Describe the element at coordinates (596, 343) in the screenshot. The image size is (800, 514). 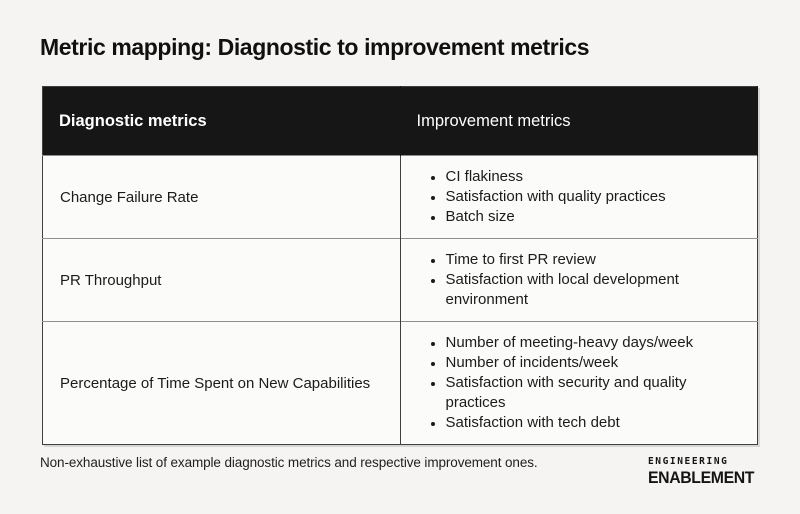
I see `improvement-item: Number of meeting-heavy days/week` at that location.